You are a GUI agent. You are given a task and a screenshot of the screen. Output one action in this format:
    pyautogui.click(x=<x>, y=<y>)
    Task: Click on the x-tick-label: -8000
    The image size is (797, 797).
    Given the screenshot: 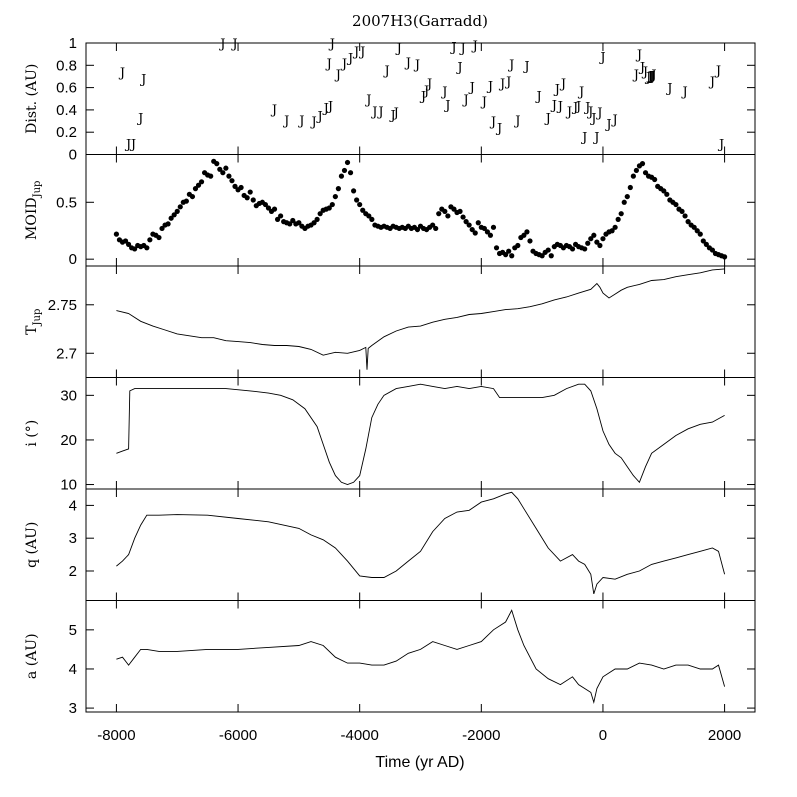 What is the action you would take?
    pyautogui.click(x=116, y=735)
    